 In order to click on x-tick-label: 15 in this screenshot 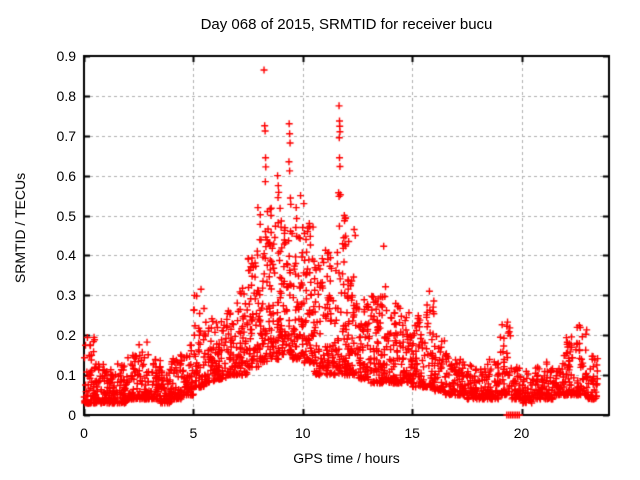, I will do `click(412, 433)`.